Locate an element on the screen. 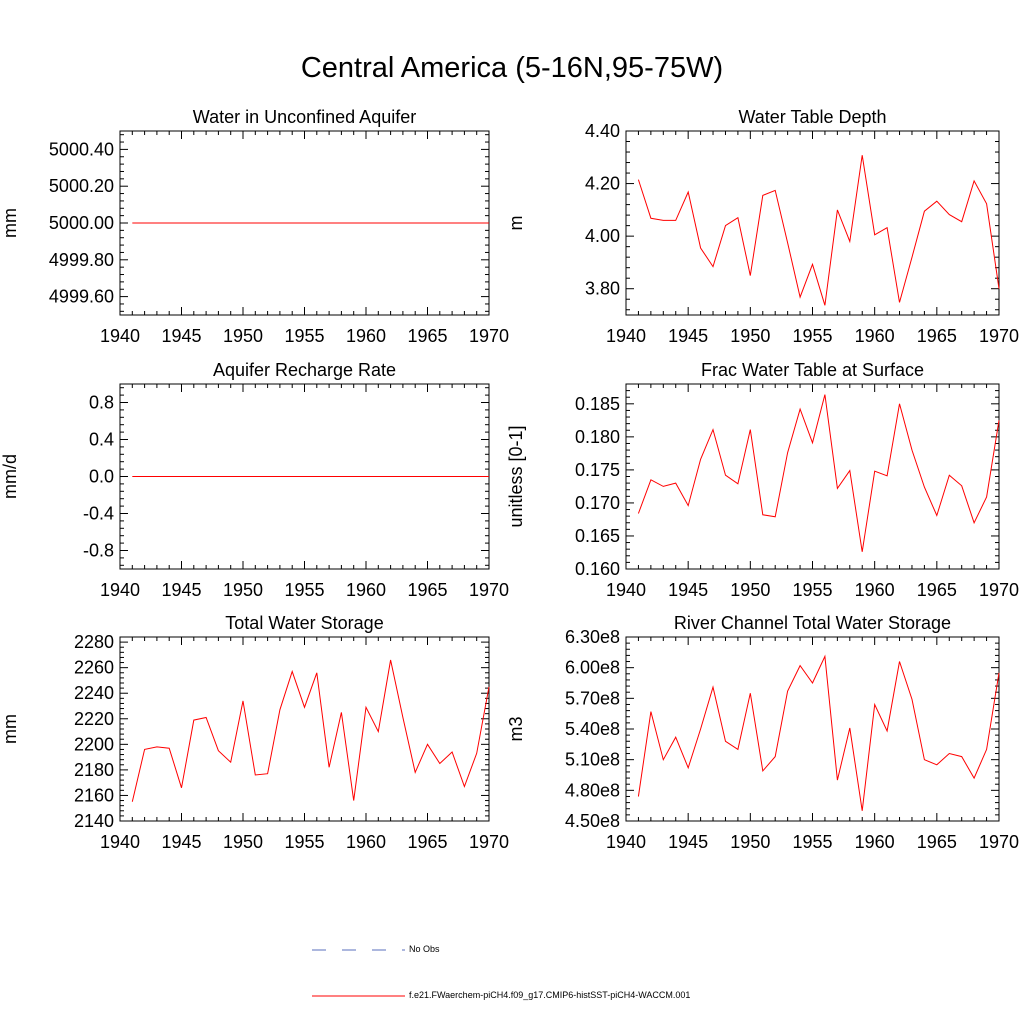  y-tick-label: 0.180 is located at coordinates (597, 437).